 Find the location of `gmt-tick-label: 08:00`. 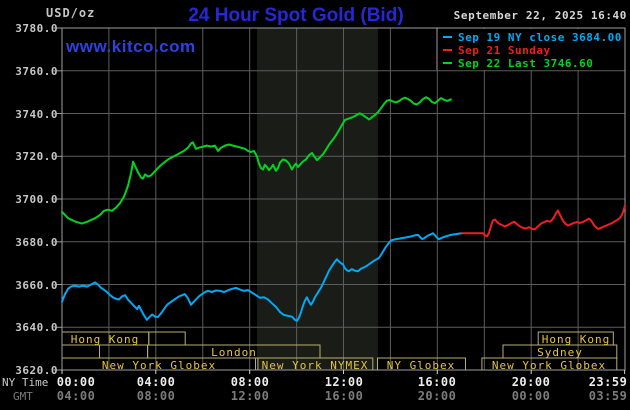

gmt-tick-label: 08:00 is located at coordinates (156, 396).